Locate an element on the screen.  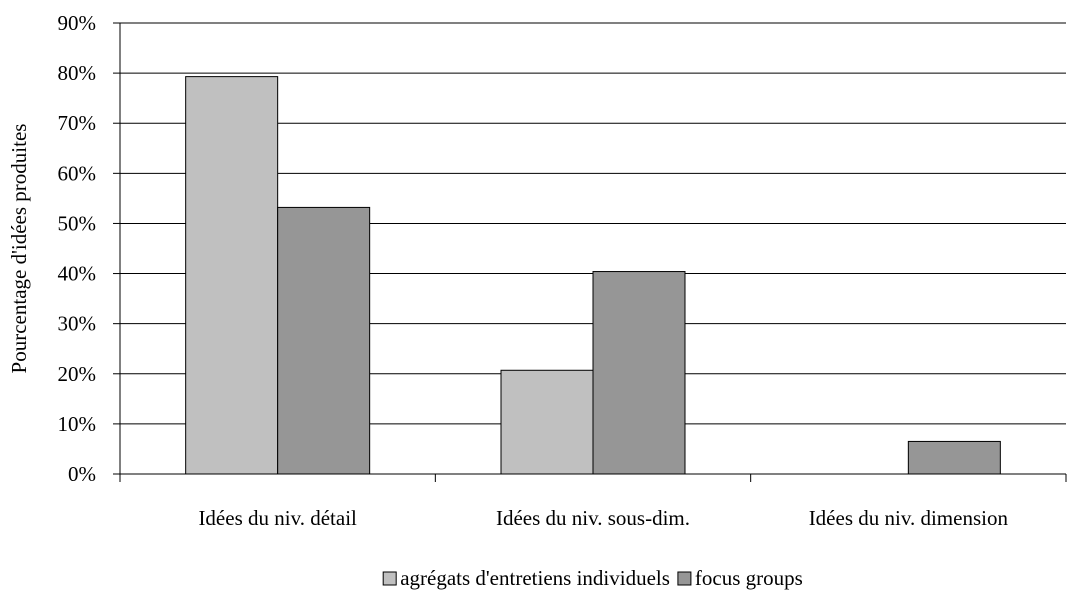
y-tick-label: 20% is located at coordinates (77, 374).